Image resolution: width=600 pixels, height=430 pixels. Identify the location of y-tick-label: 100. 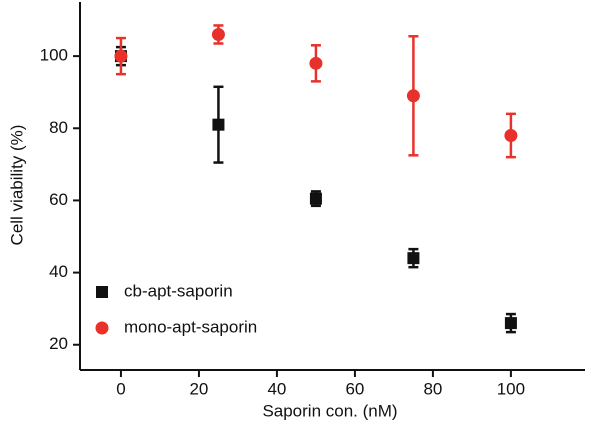
(54, 55).